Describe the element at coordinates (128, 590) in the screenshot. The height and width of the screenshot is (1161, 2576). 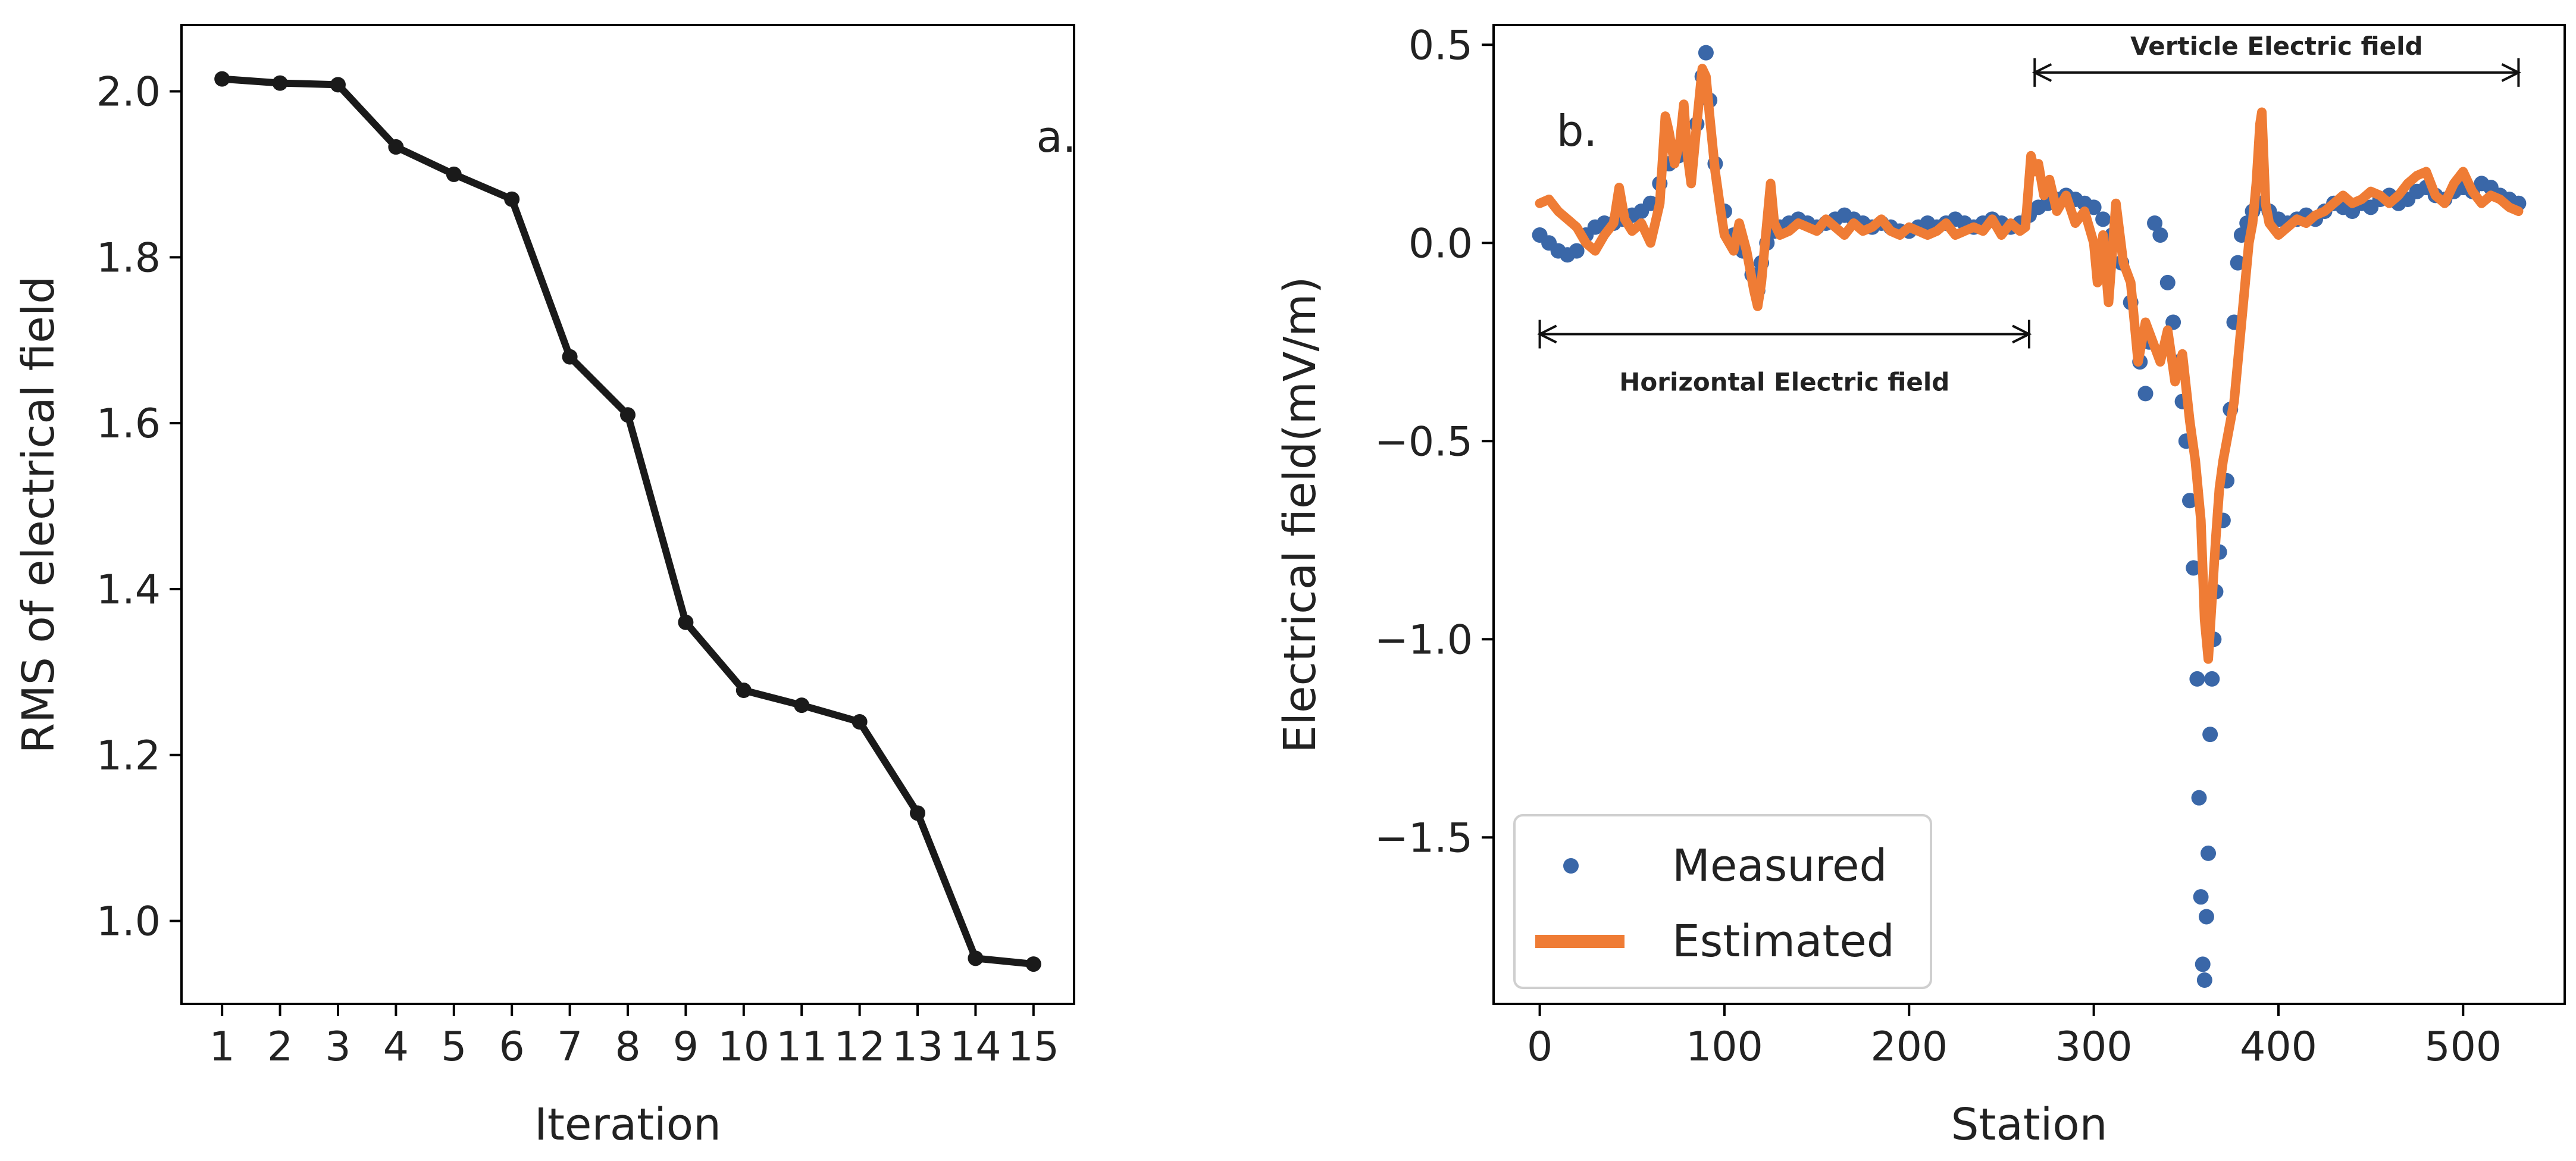
I see `chart-a-ytick-label: 1.4` at that location.